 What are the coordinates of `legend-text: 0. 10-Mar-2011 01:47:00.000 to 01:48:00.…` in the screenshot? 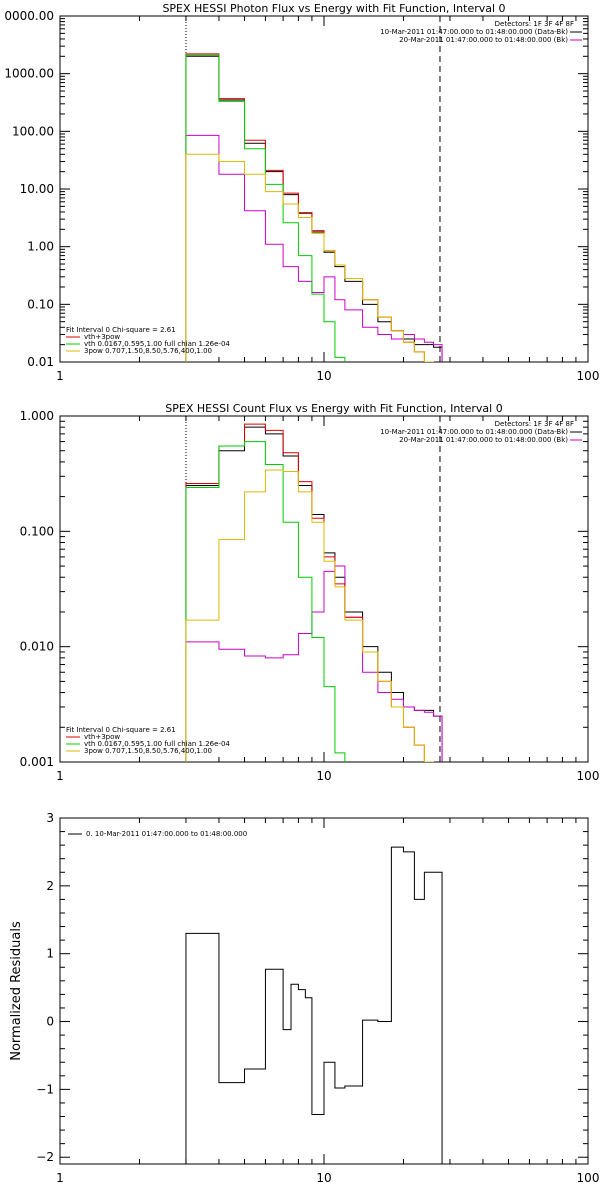 It's located at (166, 834).